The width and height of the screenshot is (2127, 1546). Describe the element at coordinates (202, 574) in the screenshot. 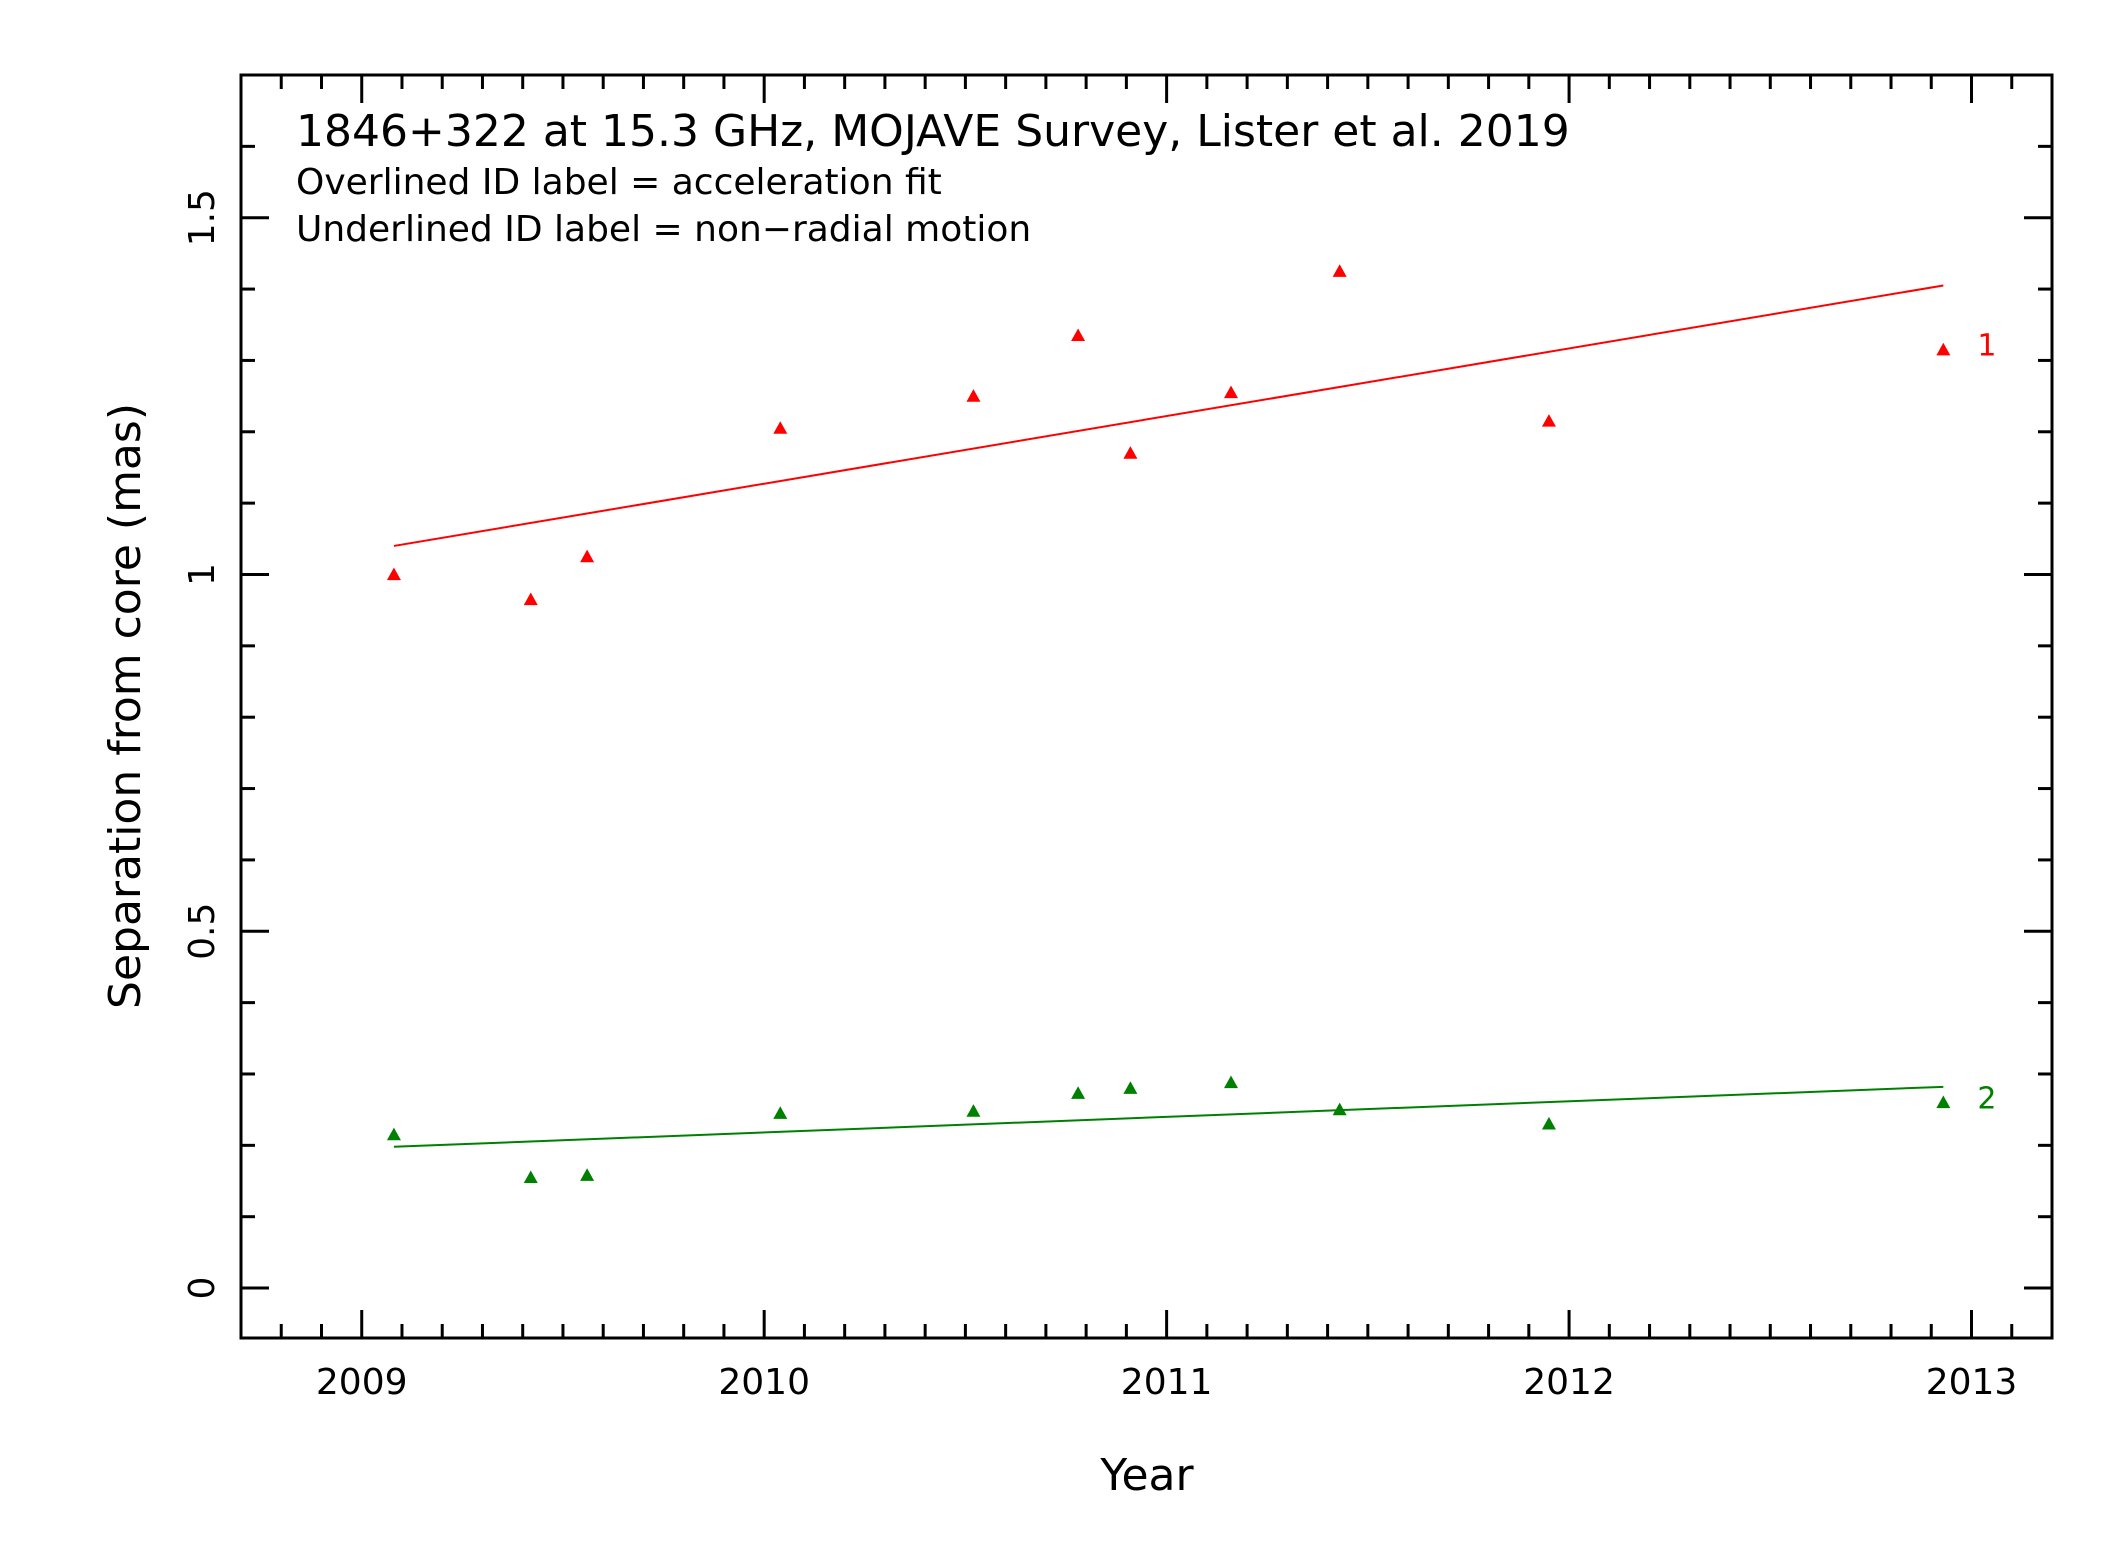

I see `y-tick-label: 1` at that location.